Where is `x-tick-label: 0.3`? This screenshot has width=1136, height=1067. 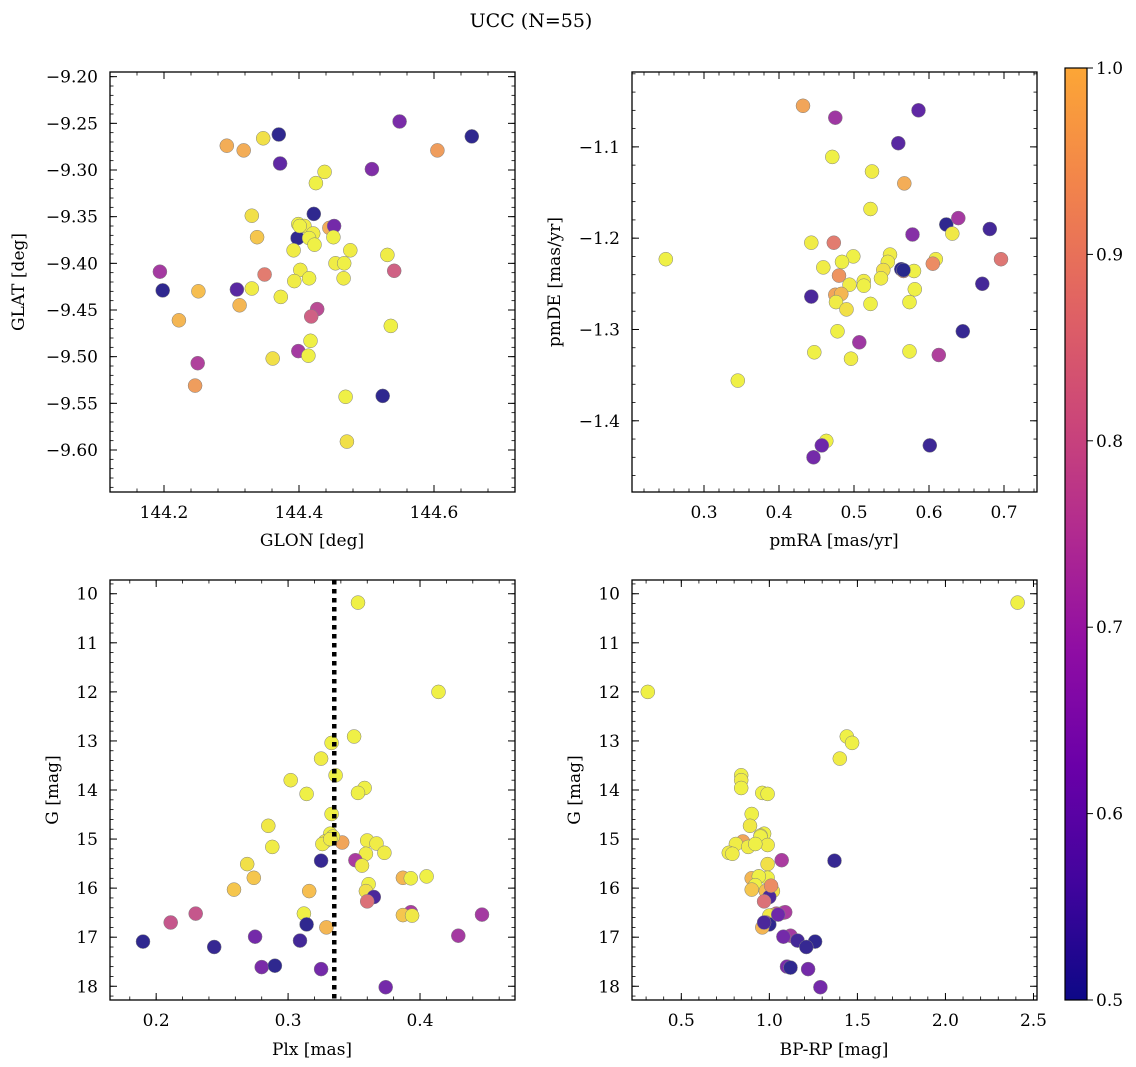 x-tick-label: 0.3 is located at coordinates (703, 513).